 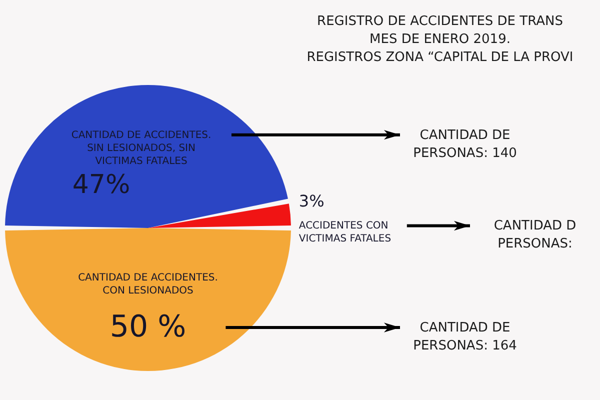 I want to click on slice-label: CANTIDAD DE ACCIDENTES. CON LESIONADOS, so click(x=148, y=284).